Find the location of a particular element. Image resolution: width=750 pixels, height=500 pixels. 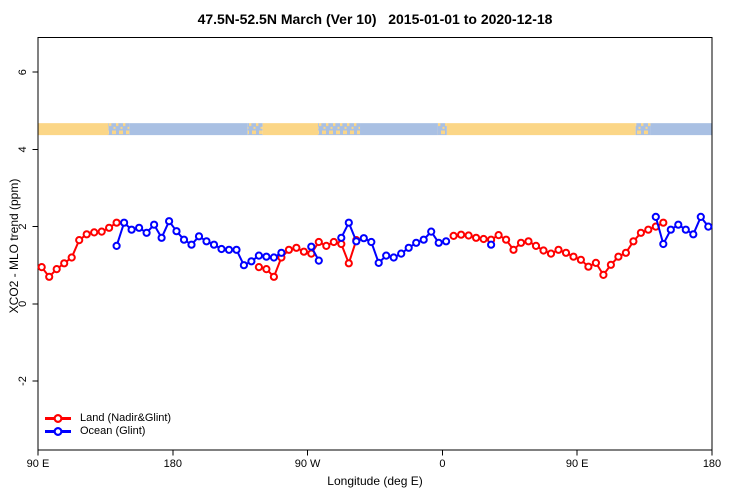

series-ocean is located at coordinates (412, 241).